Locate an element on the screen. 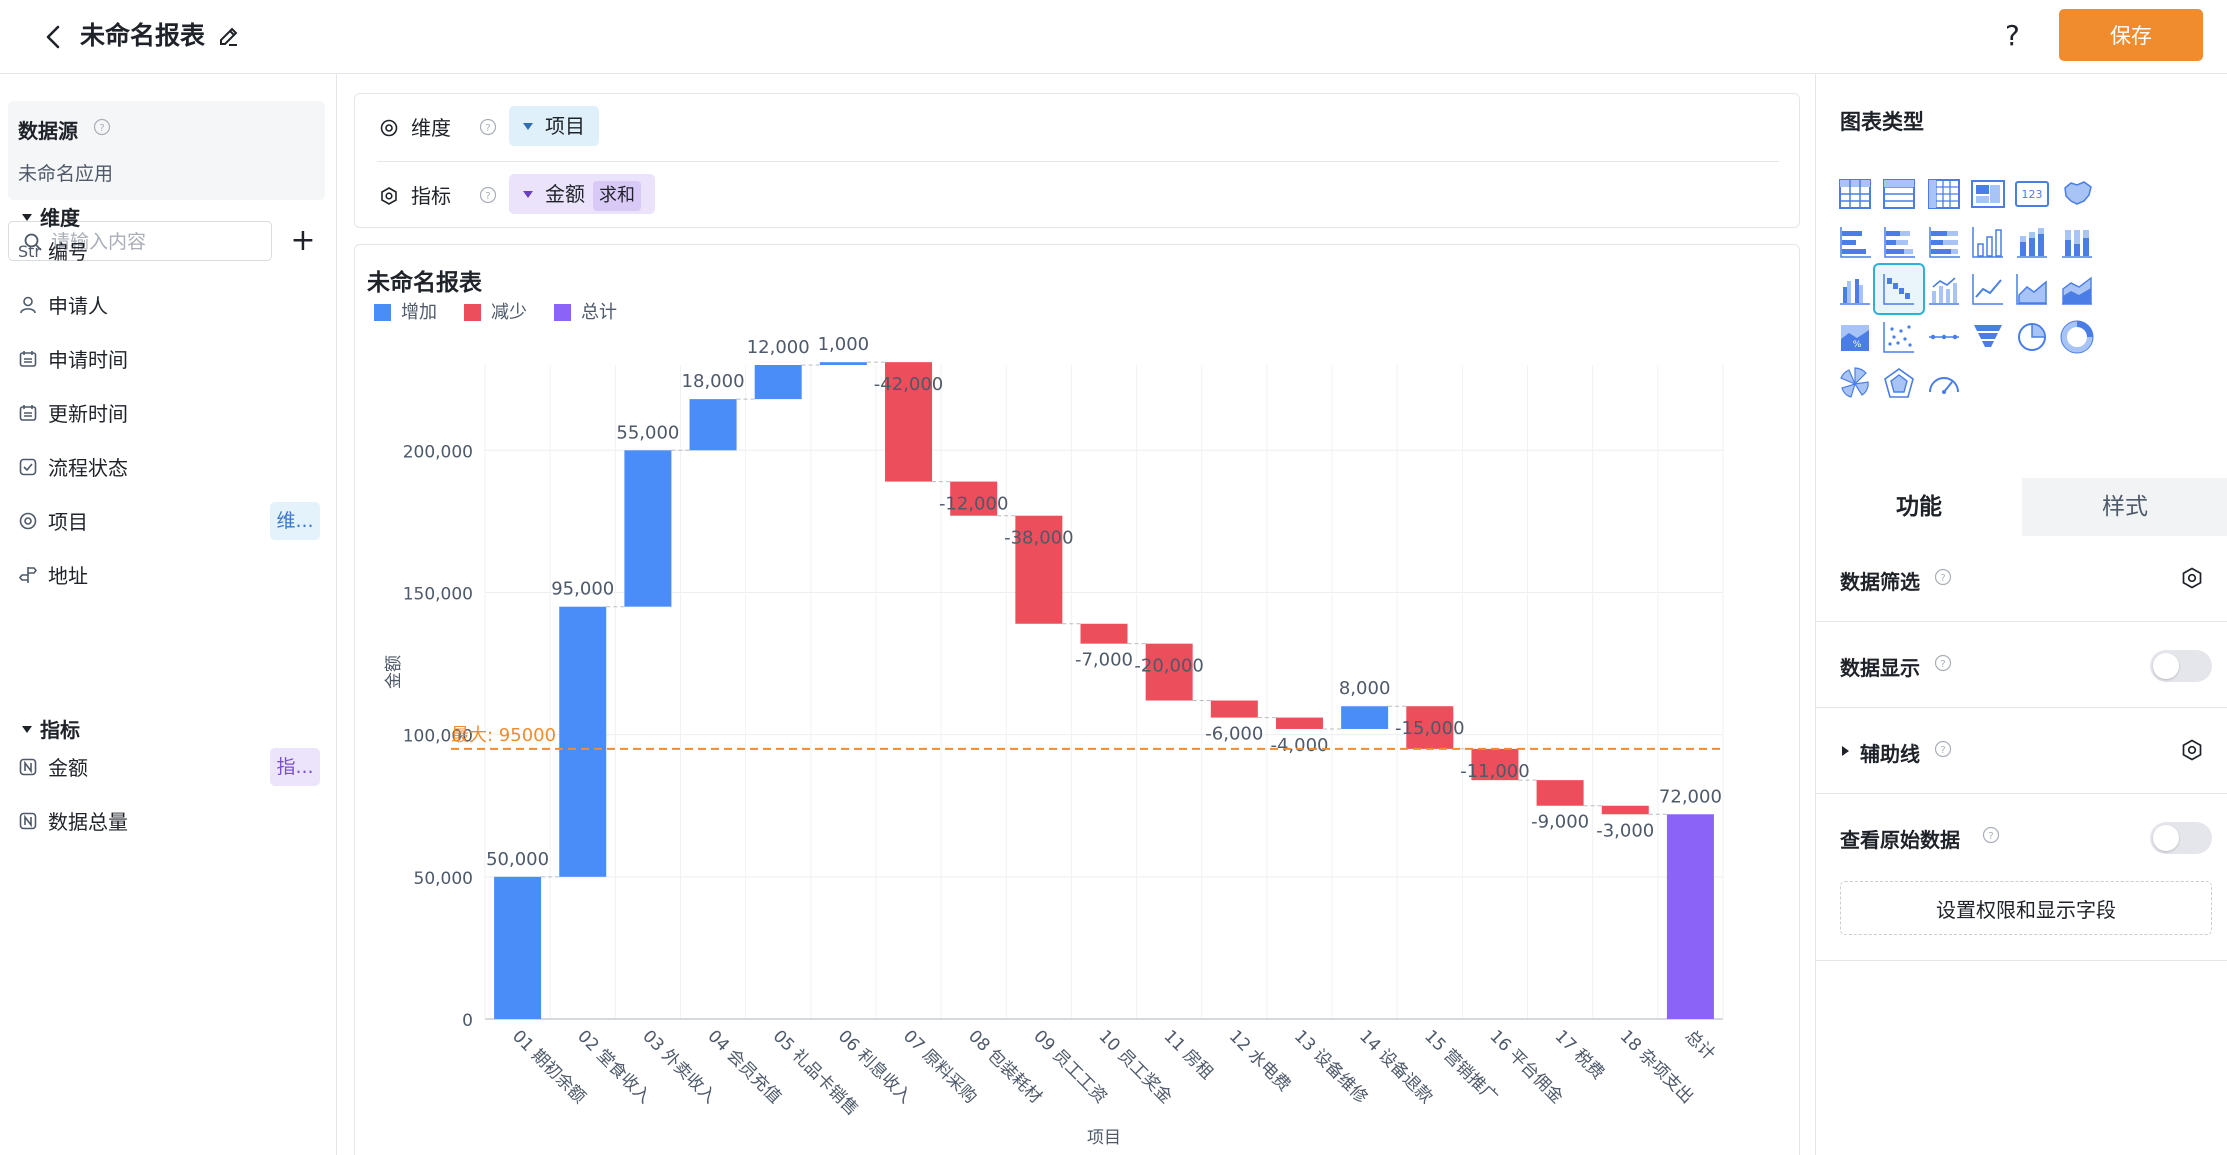 The width and height of the screenshot is (2227, 1155). dimension-section-header: 维度 is located at coordinates (51, 216).